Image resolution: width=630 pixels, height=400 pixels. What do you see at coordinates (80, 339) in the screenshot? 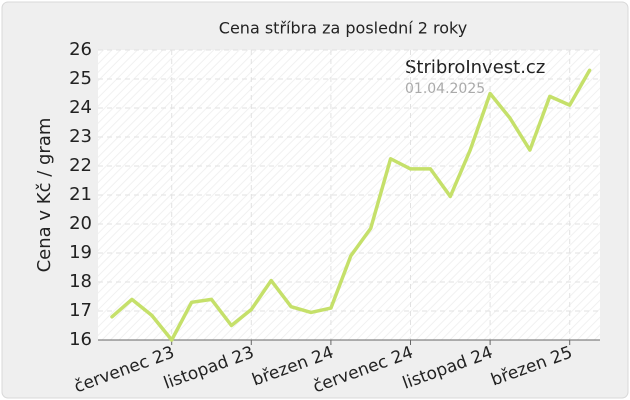
I see `y-tick-label: 16` at bounding box center [80, 339].